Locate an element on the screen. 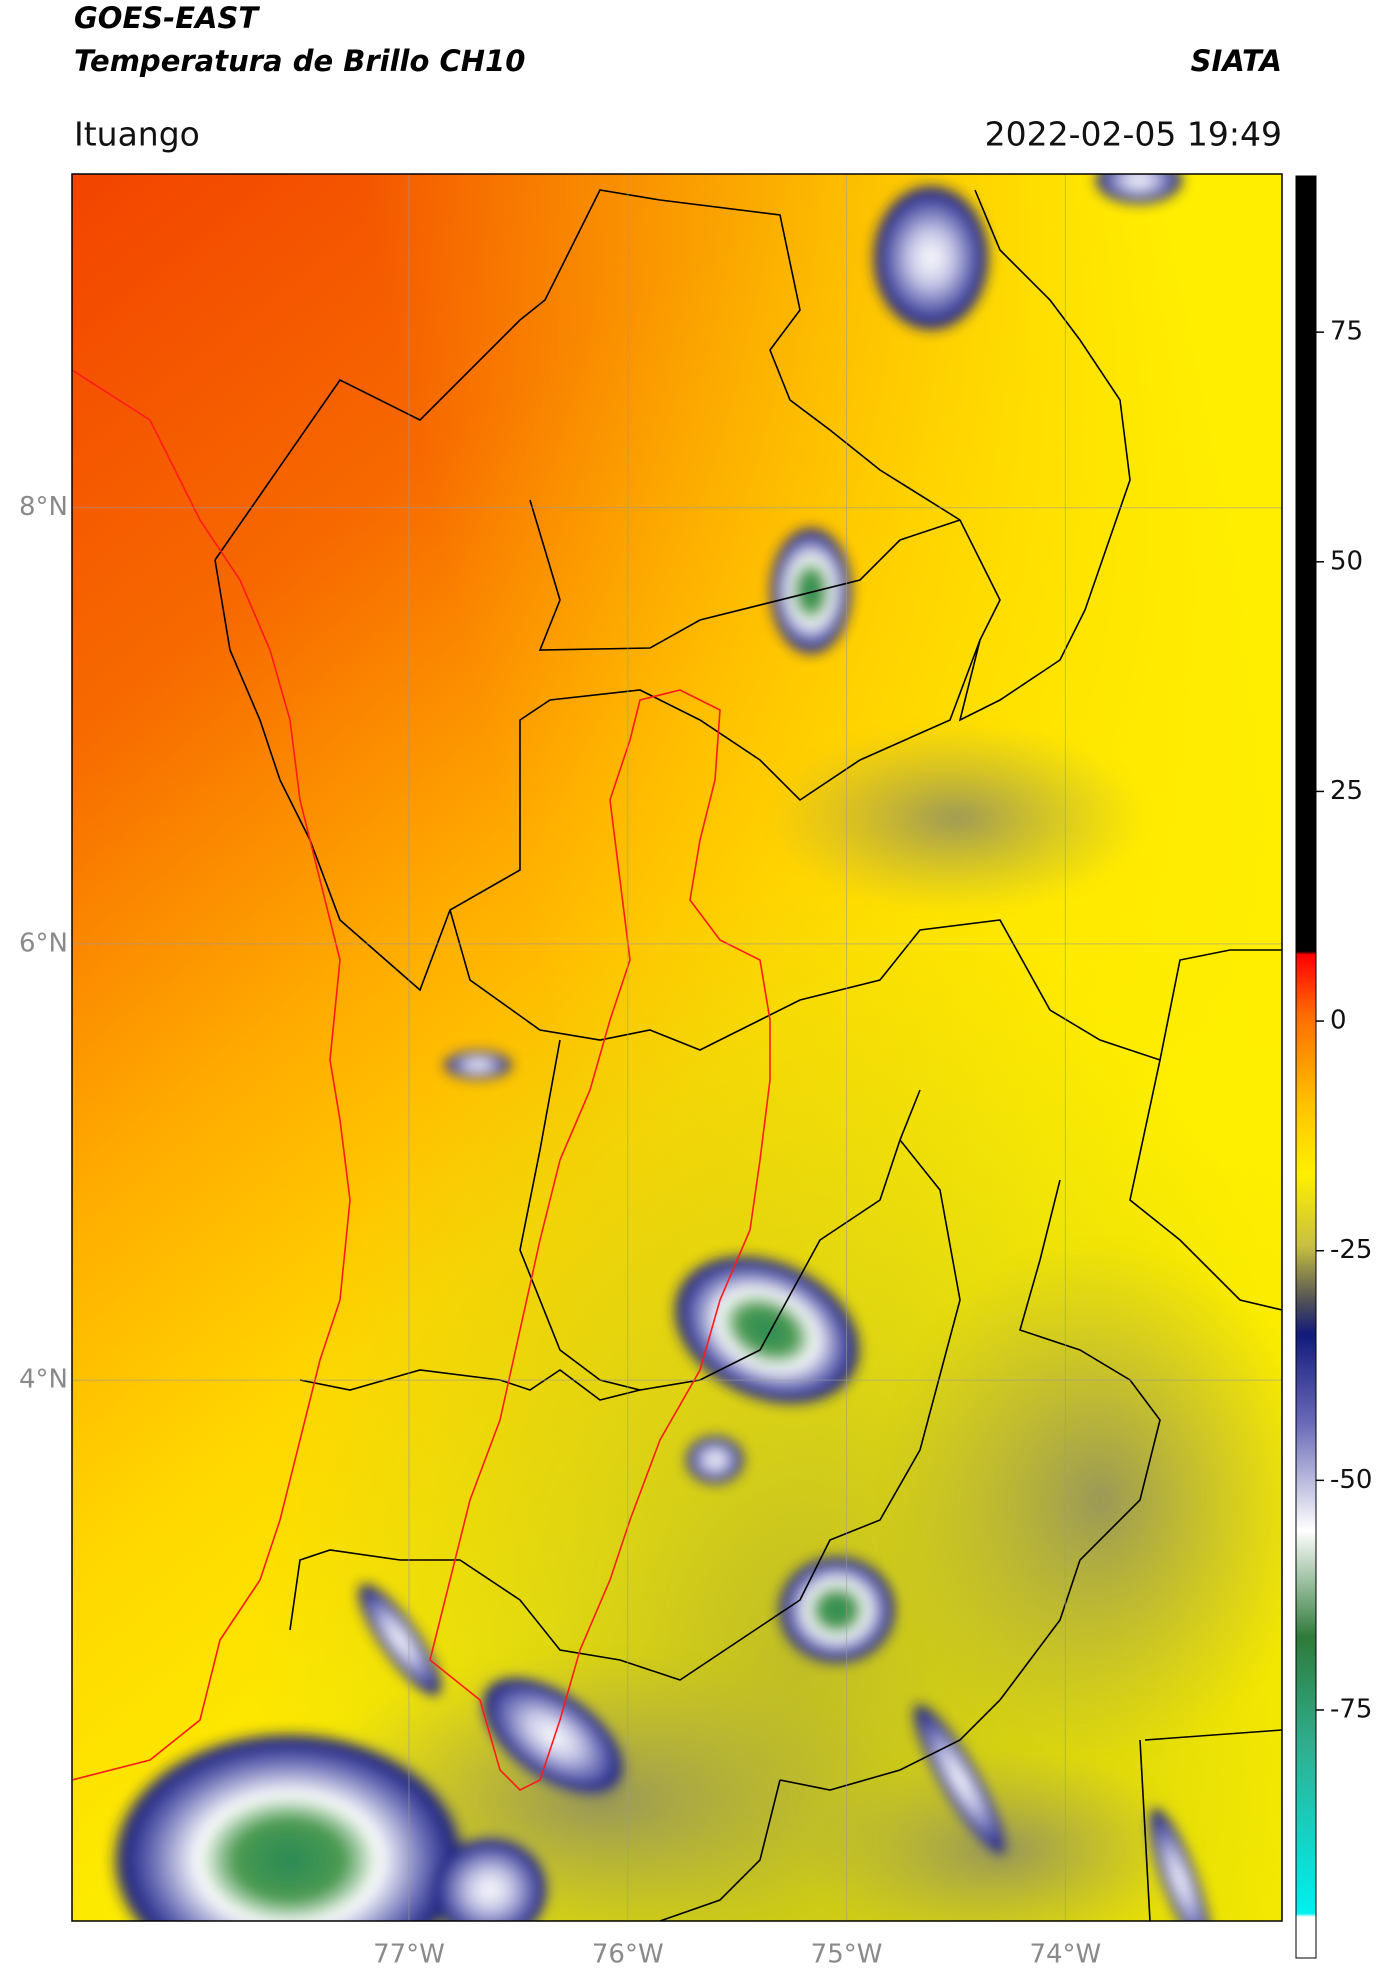  title: Temperatura de Brillo CH10 is located at coordinates (299, 61).